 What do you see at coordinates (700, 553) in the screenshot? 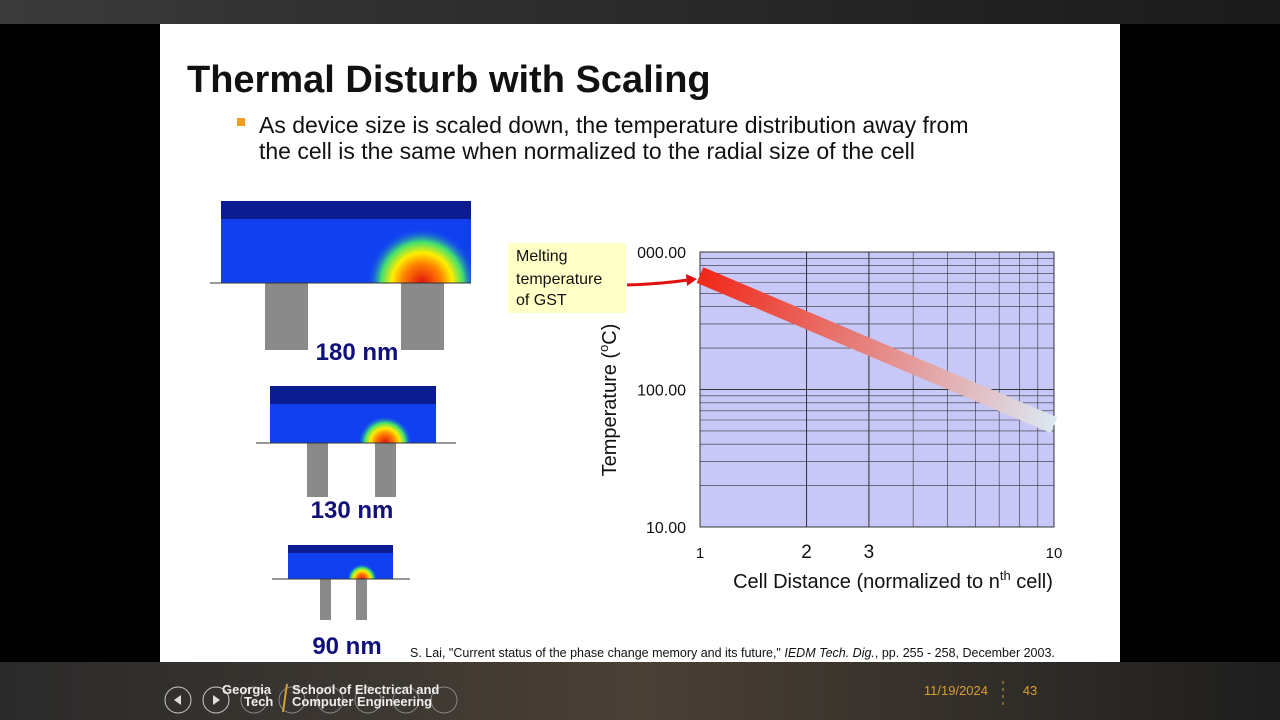
I see `x-tick-label: 1` at bounding box center [700, 553].